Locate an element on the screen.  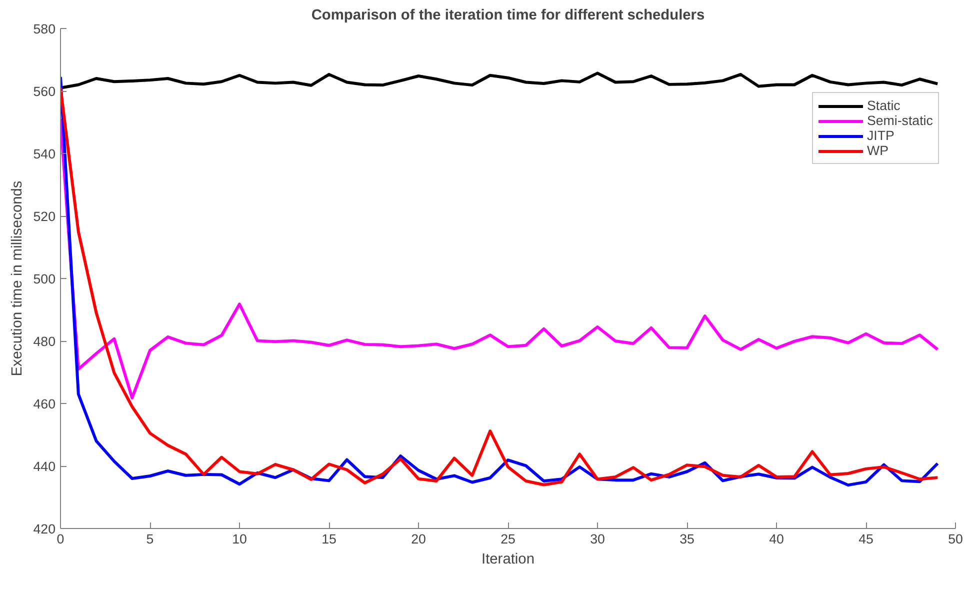
line-series is located at coordinates (500, 81).